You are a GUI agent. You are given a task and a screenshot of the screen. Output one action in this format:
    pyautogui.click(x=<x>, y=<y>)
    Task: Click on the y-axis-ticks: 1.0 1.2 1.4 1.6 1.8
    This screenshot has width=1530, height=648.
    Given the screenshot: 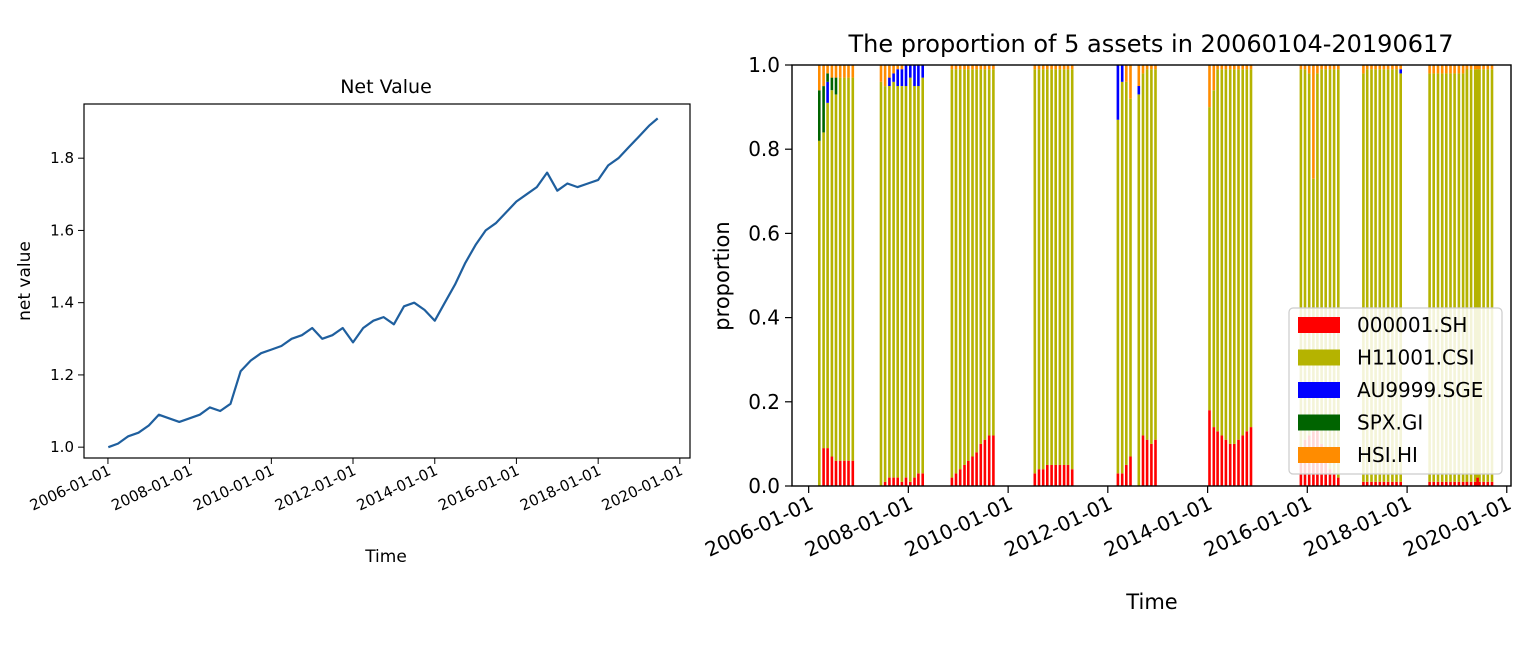 What is the action you would take?
    pyautogui.click(x=67, y=302)
    